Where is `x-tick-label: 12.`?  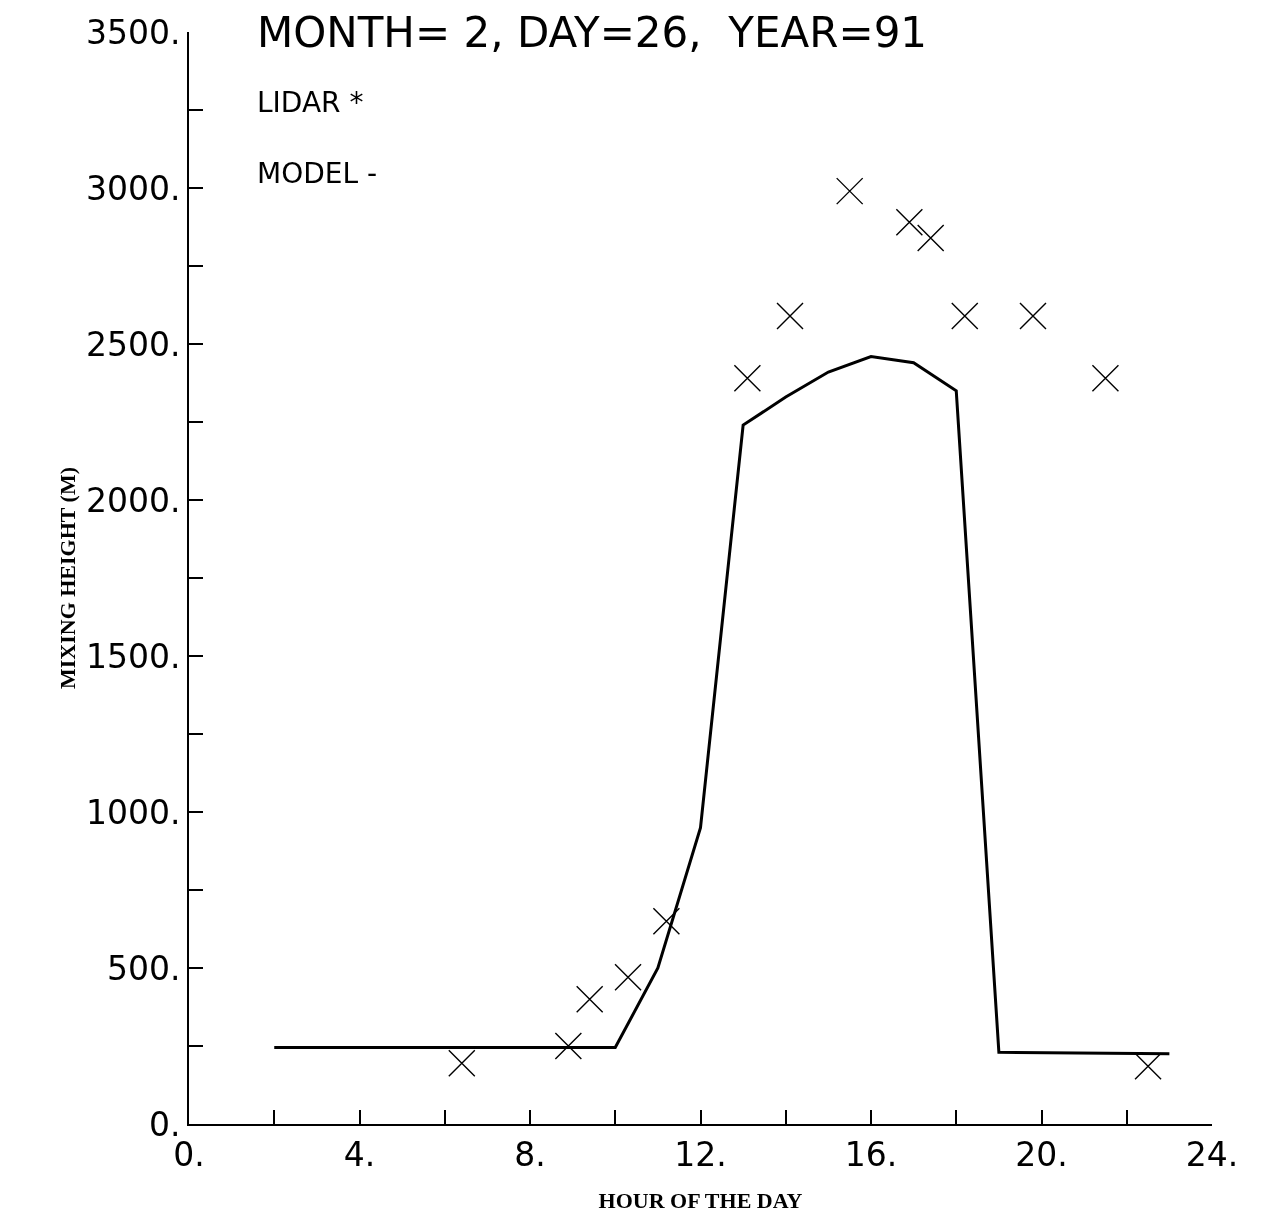
x-tick-label: 12. is located at coordinates (700, 1154).